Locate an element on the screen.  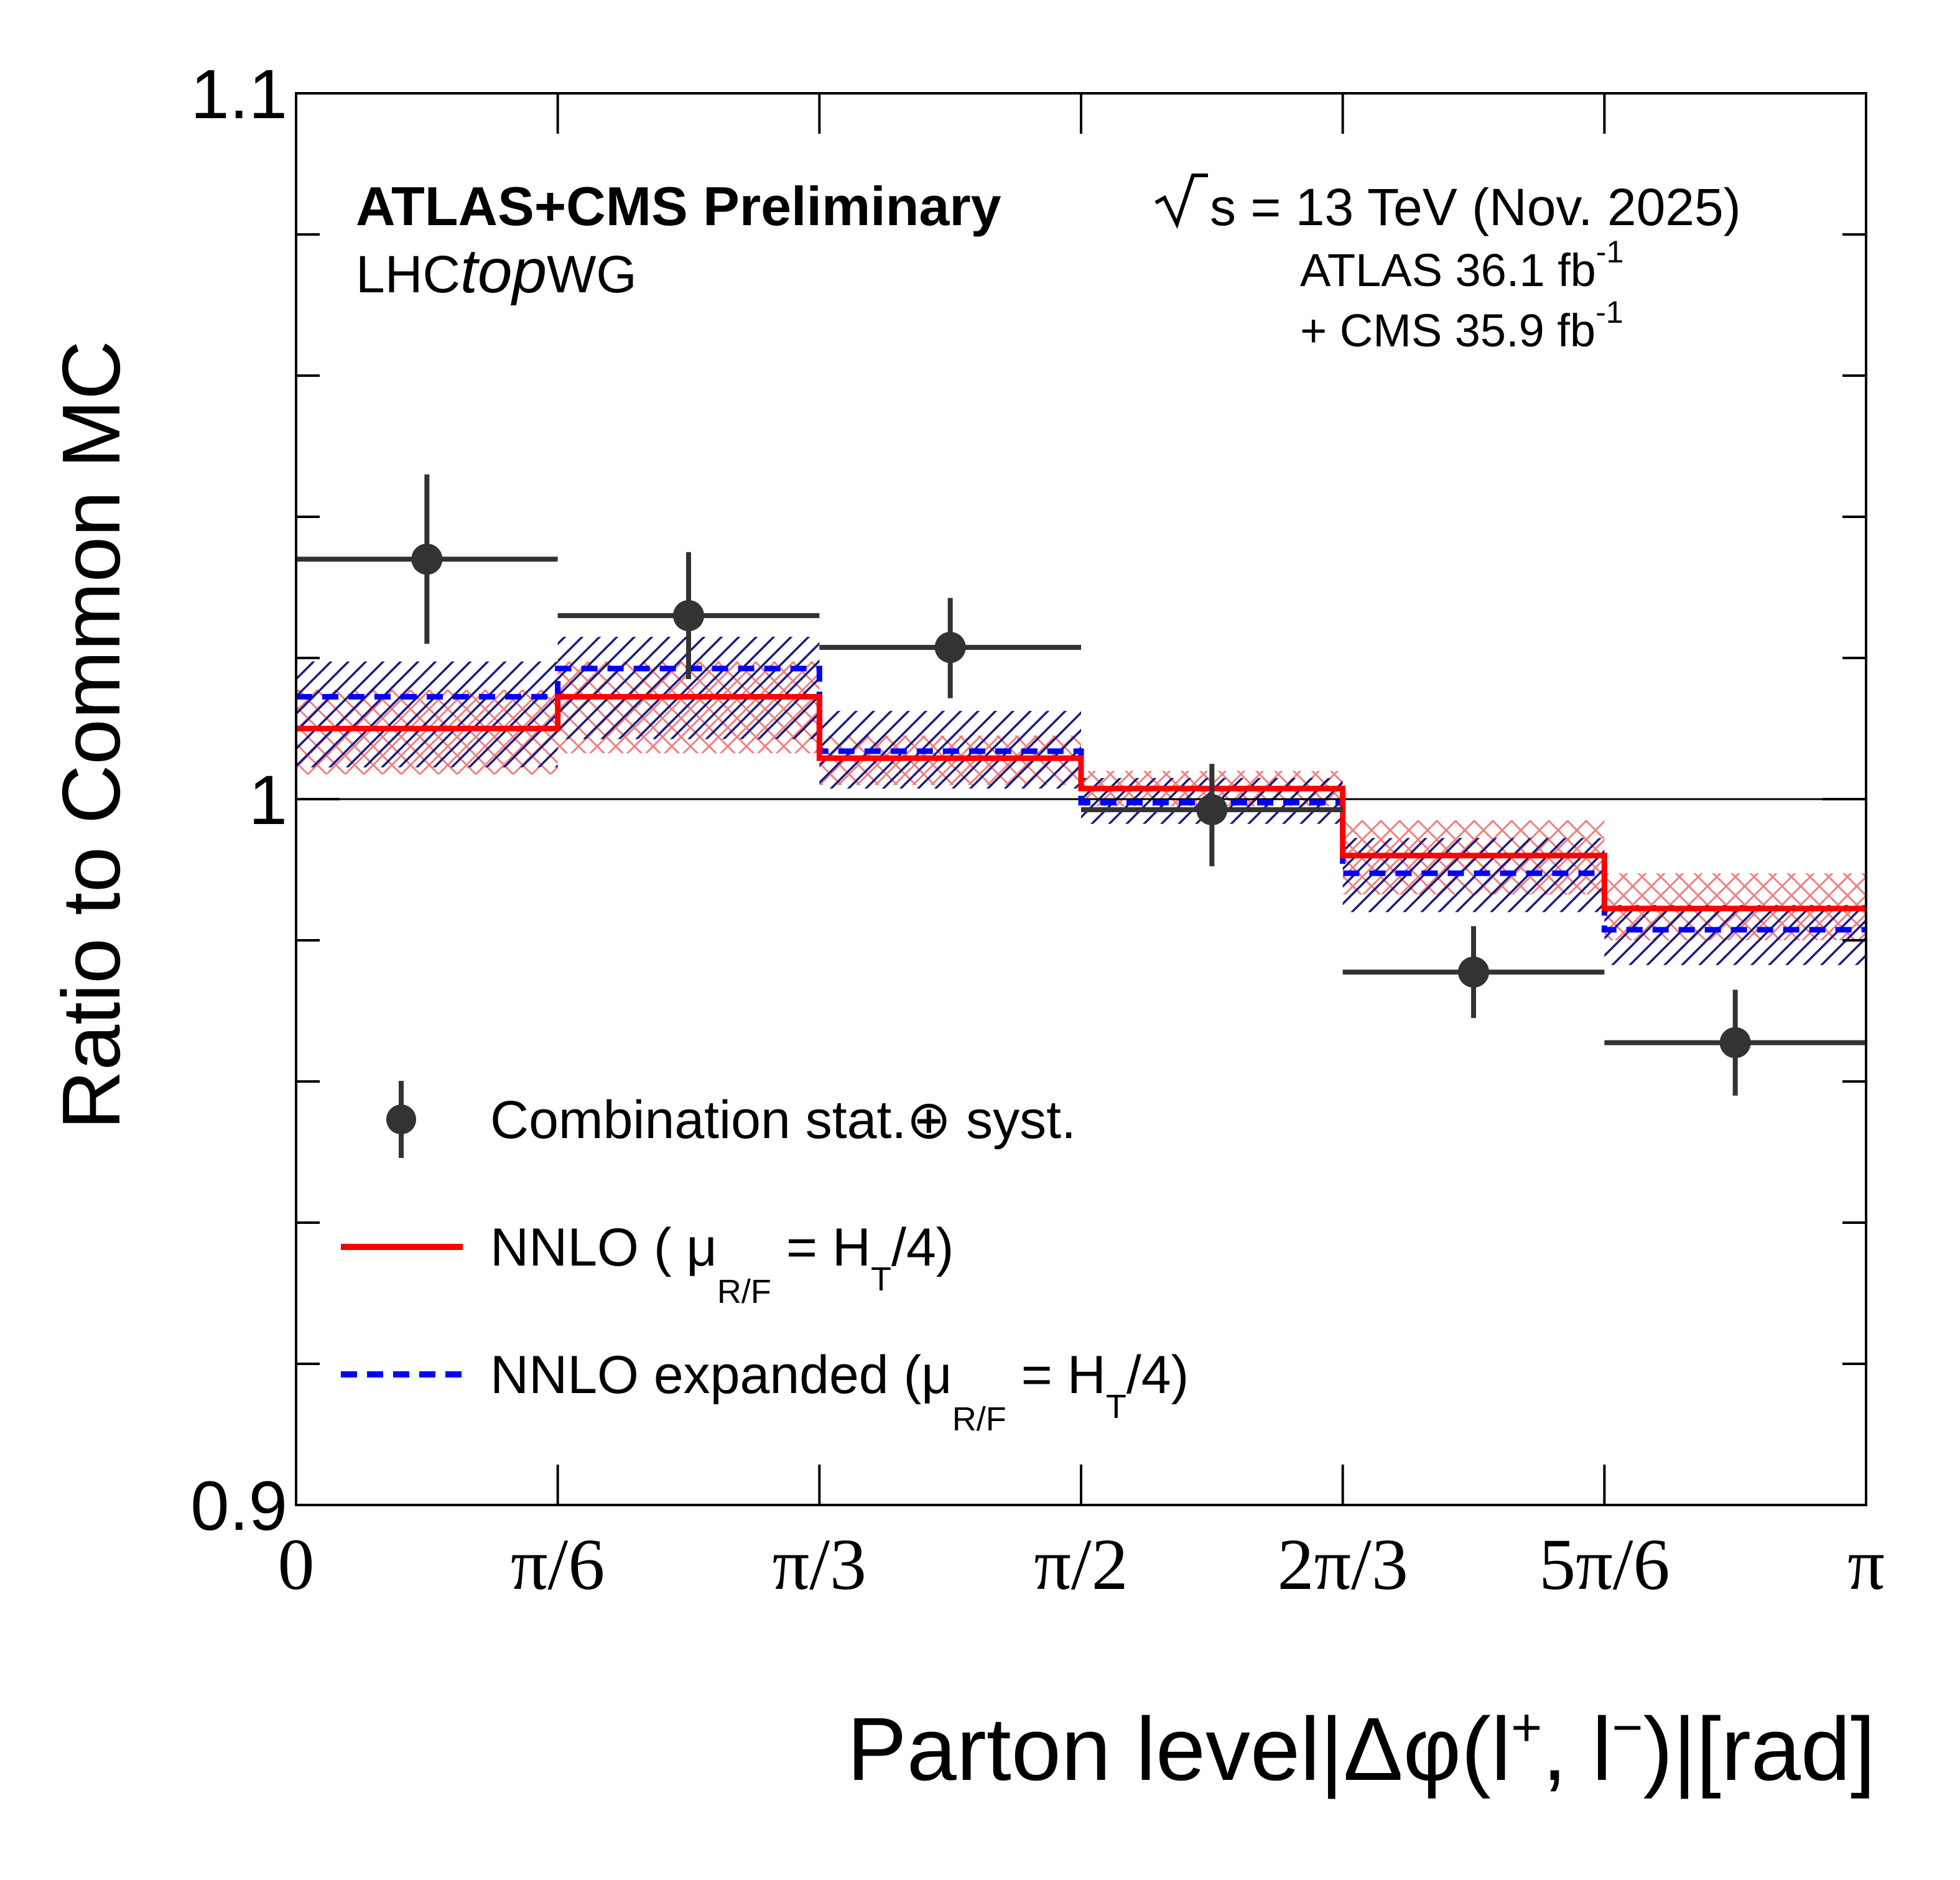
nnlo-step-line is located at coordinates (1081, 802).